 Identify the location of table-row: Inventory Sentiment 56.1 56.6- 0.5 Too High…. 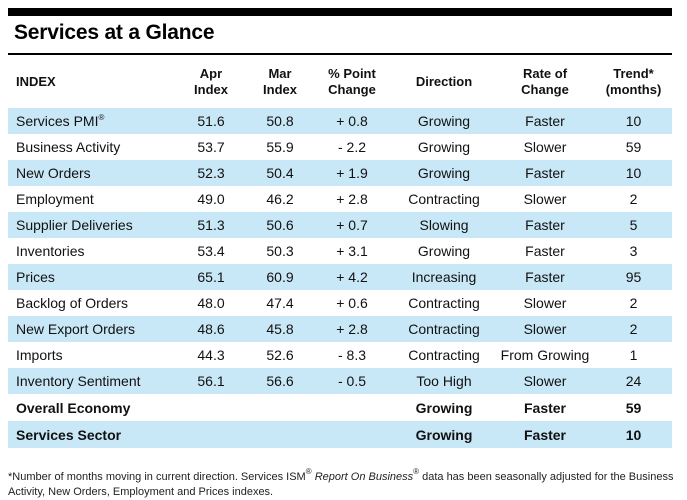
(340, 381).